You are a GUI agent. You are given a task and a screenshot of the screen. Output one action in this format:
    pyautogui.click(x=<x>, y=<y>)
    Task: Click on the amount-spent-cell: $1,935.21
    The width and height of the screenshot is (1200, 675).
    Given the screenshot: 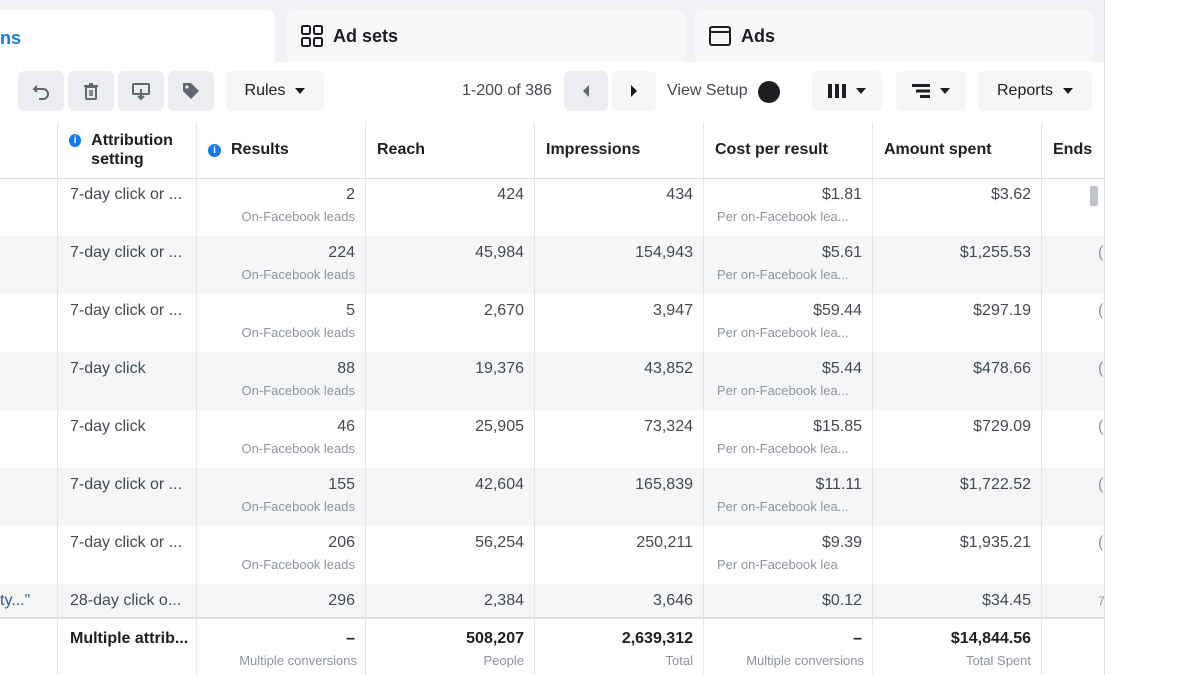 What is the action you would take?
    pyautogui.click(x=995, y=542)
    